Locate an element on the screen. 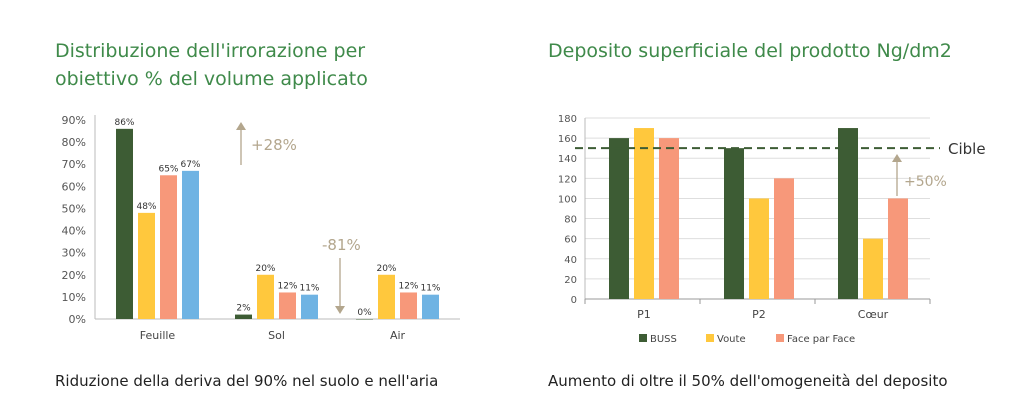  left-y-tick-label: 40% is located at coordinates (74, 231).